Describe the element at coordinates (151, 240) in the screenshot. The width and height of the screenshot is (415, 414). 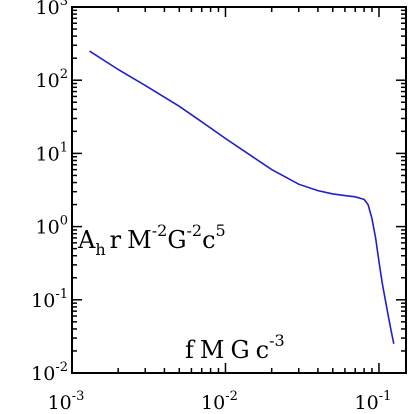
I see `y-axis-label: Ah r M-2G-2c5` at that location.